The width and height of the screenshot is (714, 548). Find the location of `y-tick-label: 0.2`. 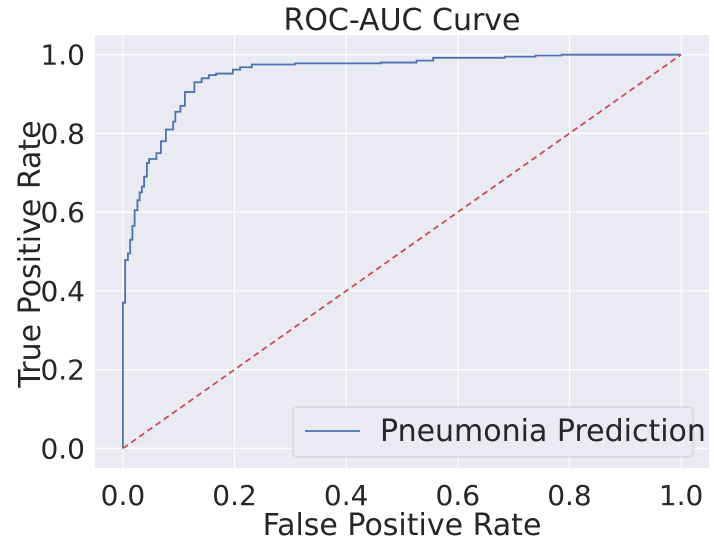

y-tick-label: 0.2 is located at coordinates (62, 370).